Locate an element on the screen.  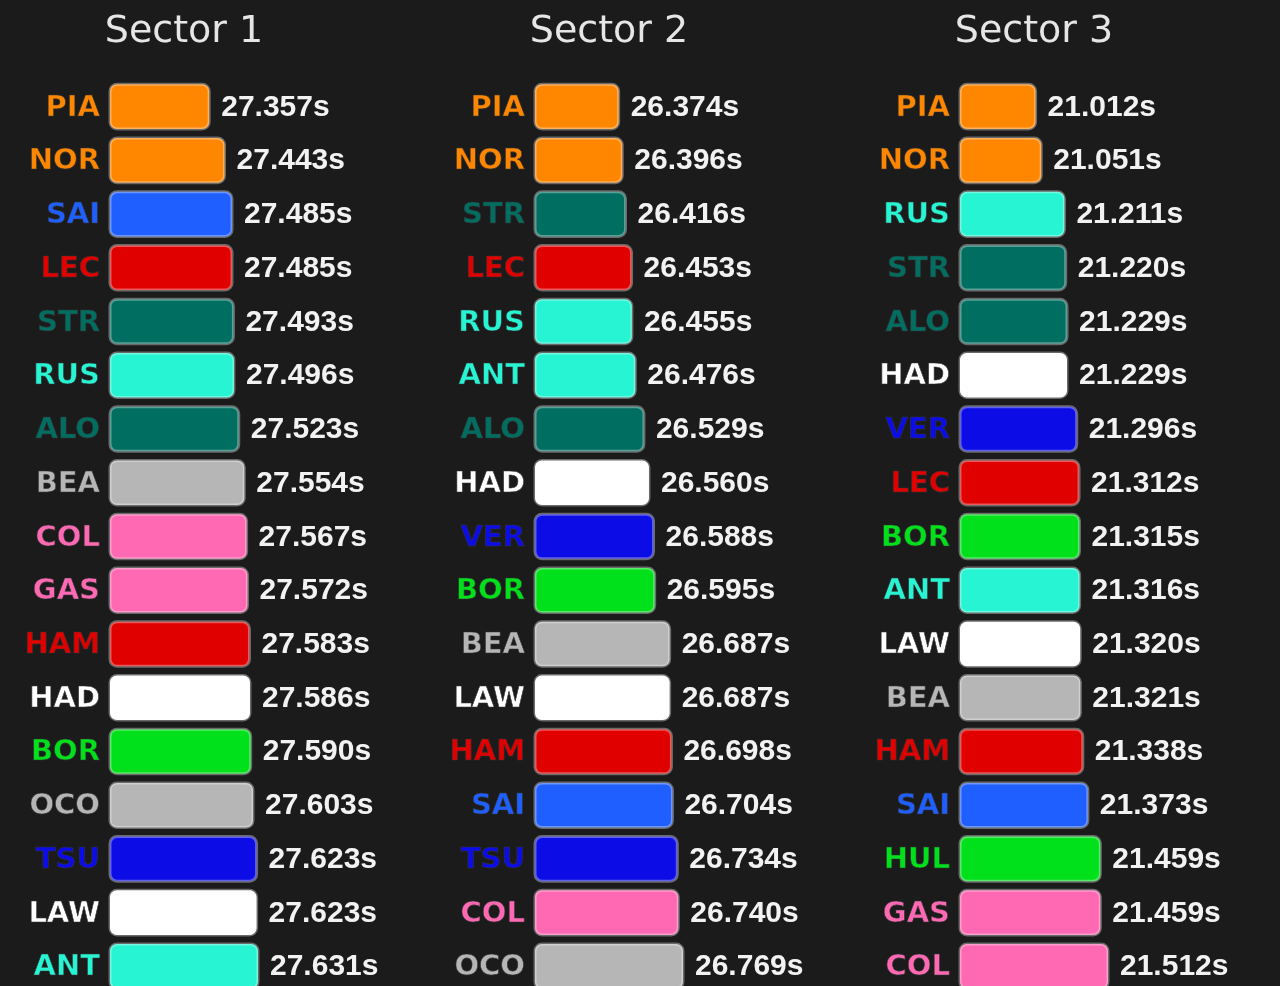
data-label: 26.529s is located at coordinates (710, 428).